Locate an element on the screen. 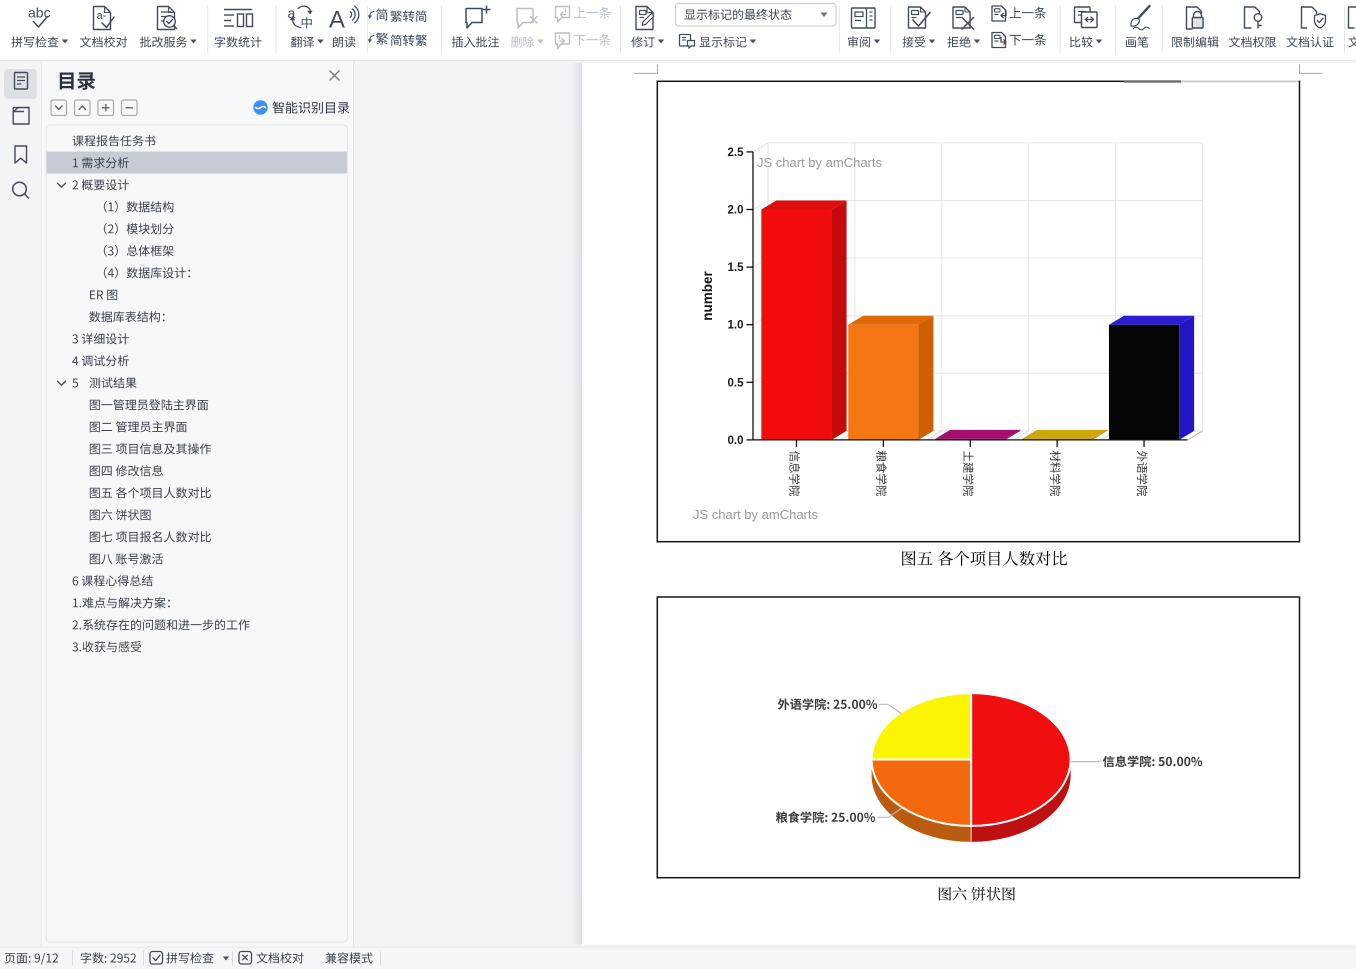  svg-text: a- is located at coordinates (102, 16).